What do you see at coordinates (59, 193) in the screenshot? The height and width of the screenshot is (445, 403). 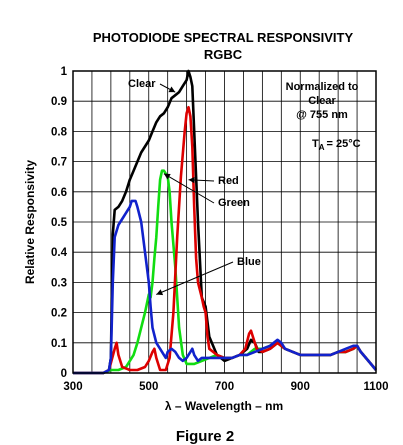 I see `y-tick-label: 0.6` at bounding box center [59, 193].